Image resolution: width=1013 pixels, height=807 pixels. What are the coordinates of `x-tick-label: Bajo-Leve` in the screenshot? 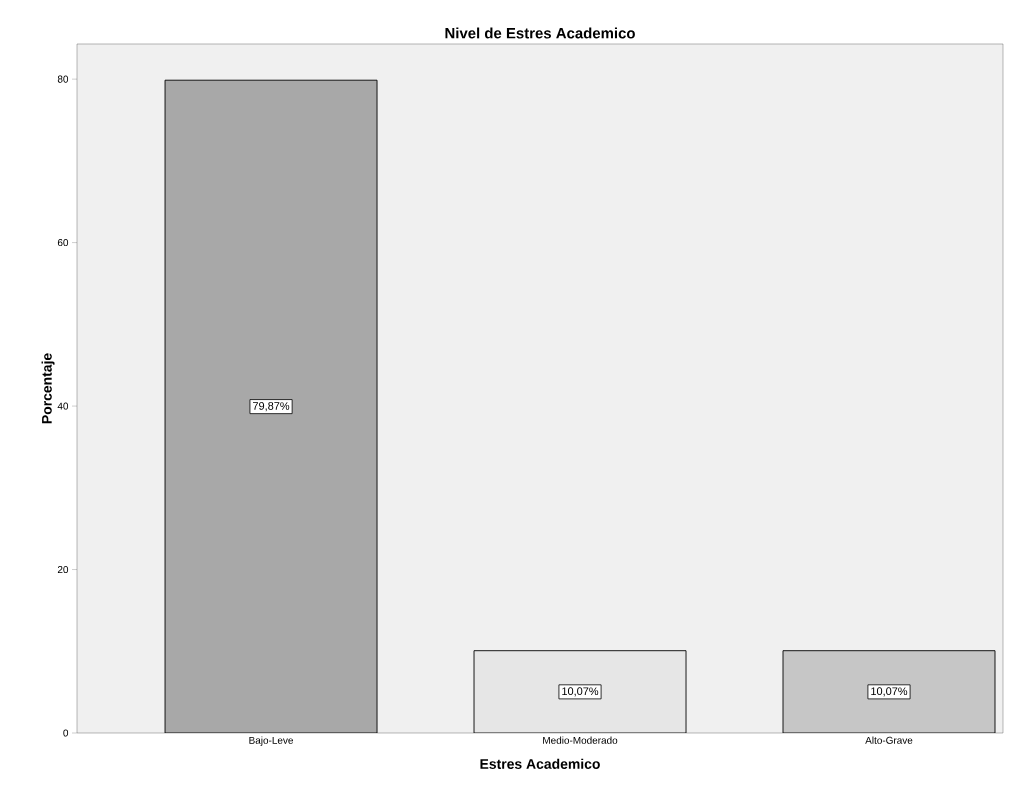 It's located at (271, 741).